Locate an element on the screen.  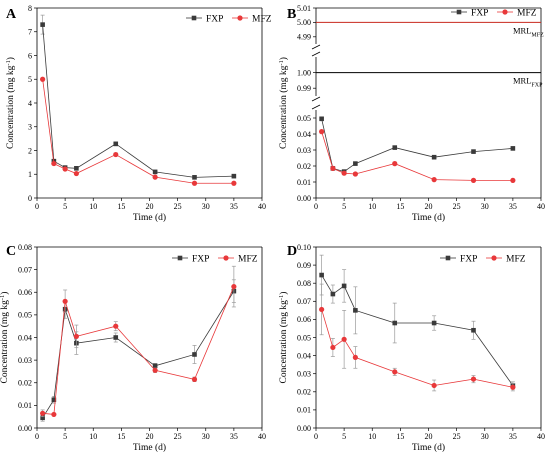
y-tick-label: 0.06 is located at coordinates (304, 319).